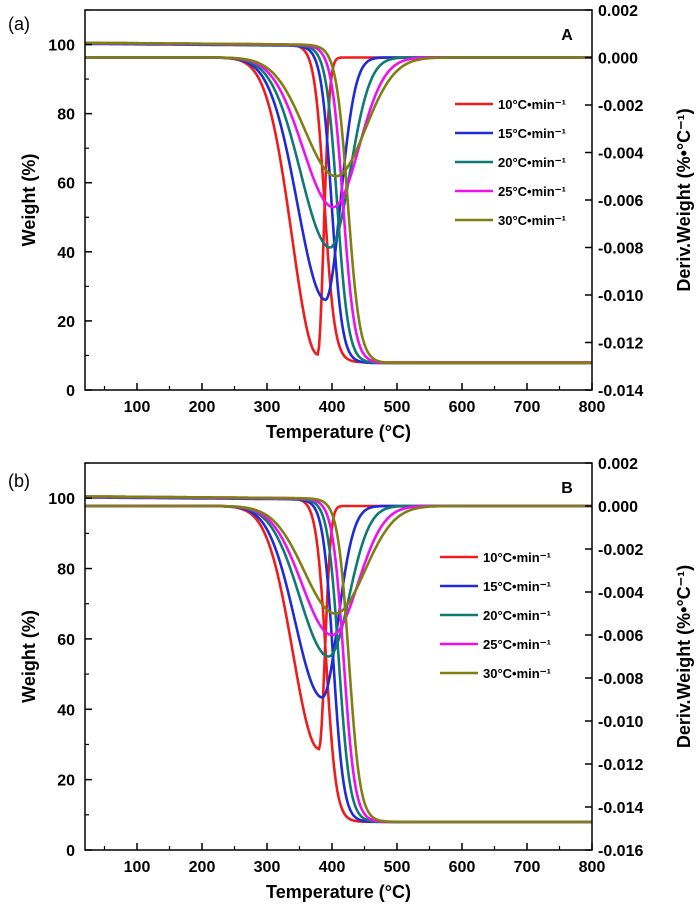 This screenshot has height=912, width=700. Describe the element at coordinates (567, 35) in the screenshot. I see `corner-label: A` at that location.